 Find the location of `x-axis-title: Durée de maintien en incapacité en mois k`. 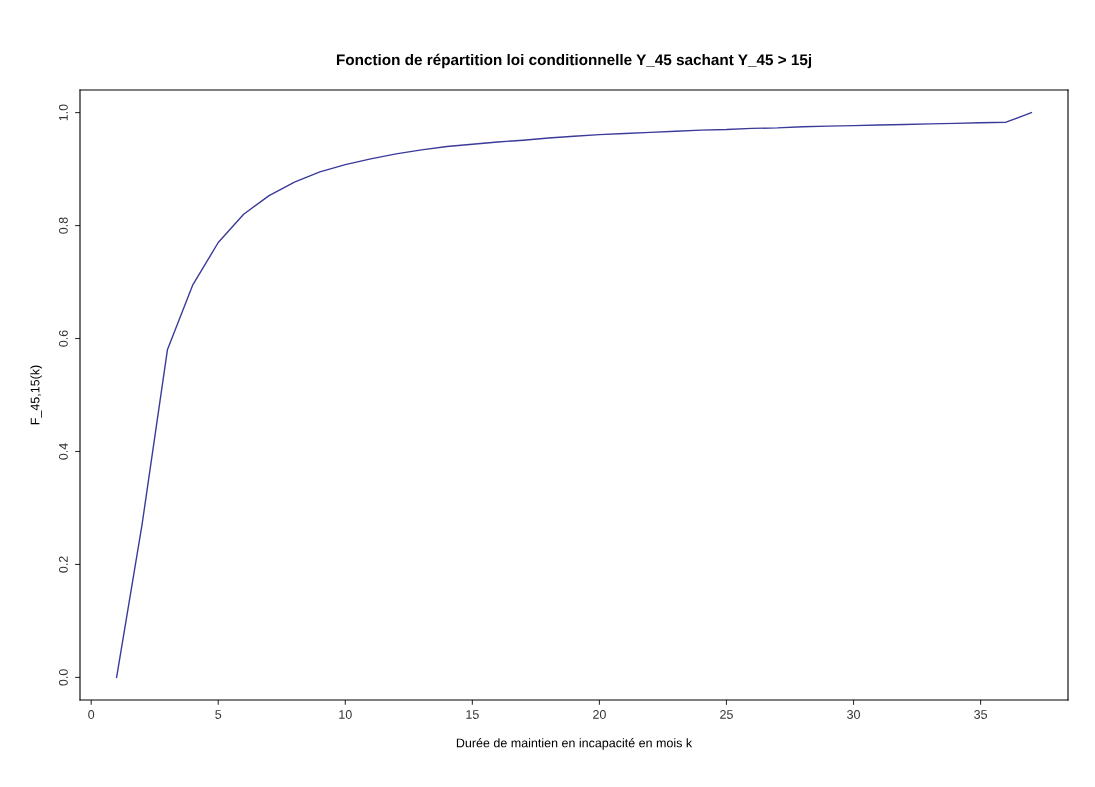

x-axis-title: Durée de maintien en incapacité en mois k is located at coordinates (574, 744).